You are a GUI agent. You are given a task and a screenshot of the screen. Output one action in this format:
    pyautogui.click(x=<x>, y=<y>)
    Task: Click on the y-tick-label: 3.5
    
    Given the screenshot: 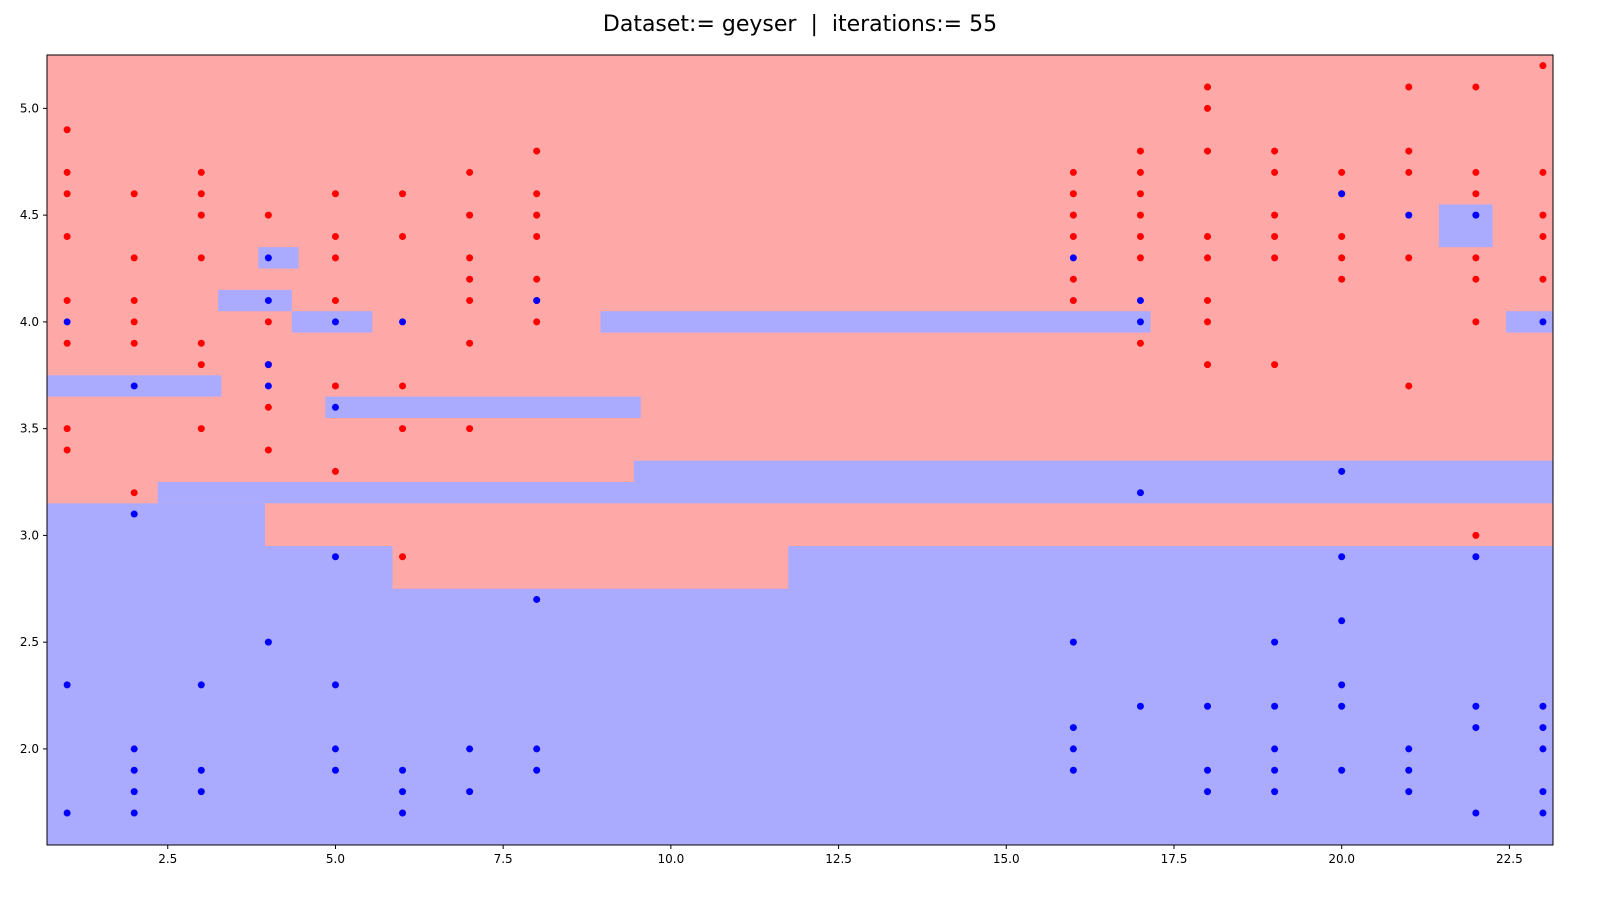 What is the action you would take?
    pyautogui.click(x=29, y=429)
    